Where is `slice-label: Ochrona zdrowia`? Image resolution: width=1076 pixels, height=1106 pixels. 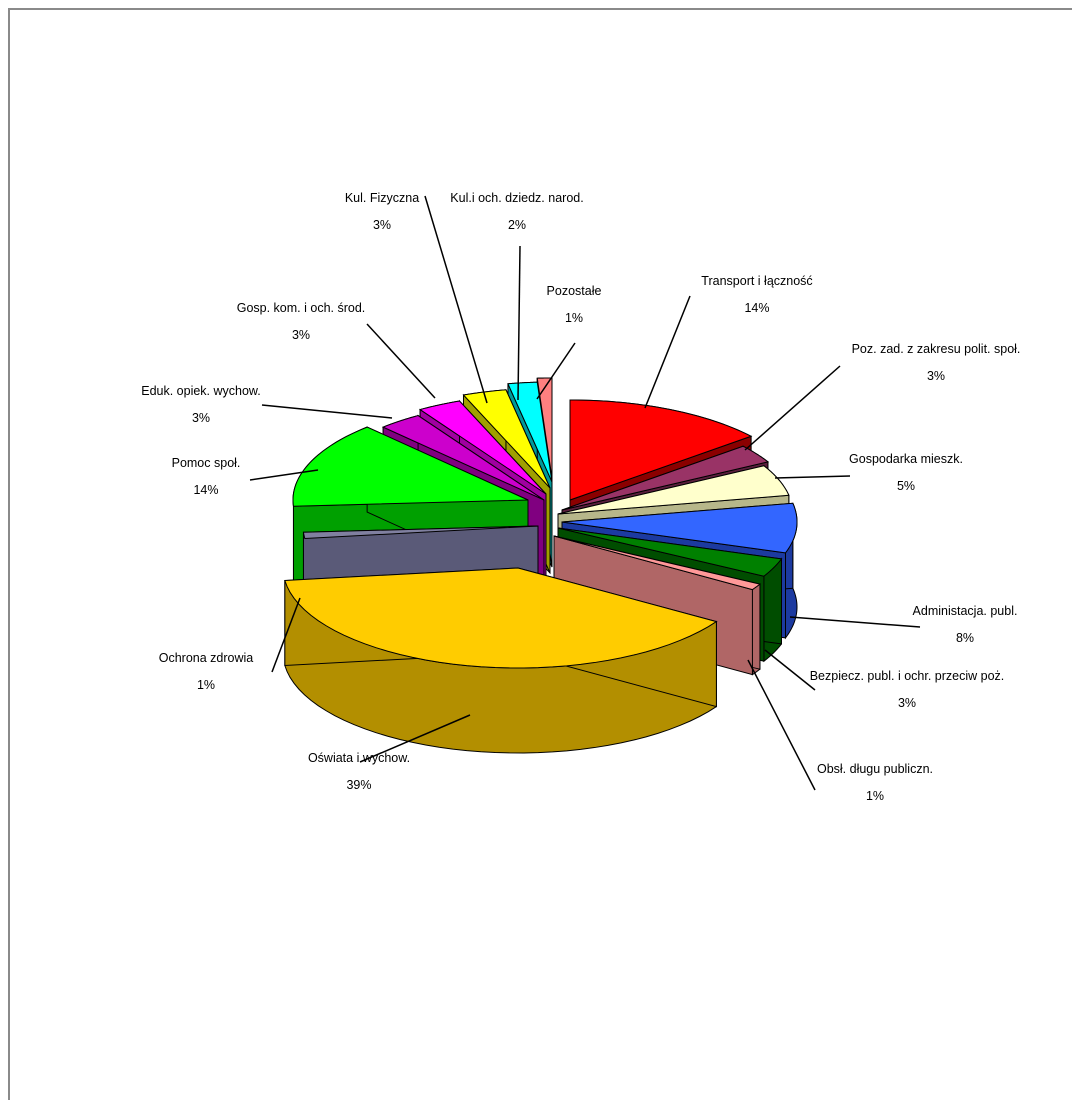 slice-label: Ochrona zdrowia is located at coordinates (206, 658).